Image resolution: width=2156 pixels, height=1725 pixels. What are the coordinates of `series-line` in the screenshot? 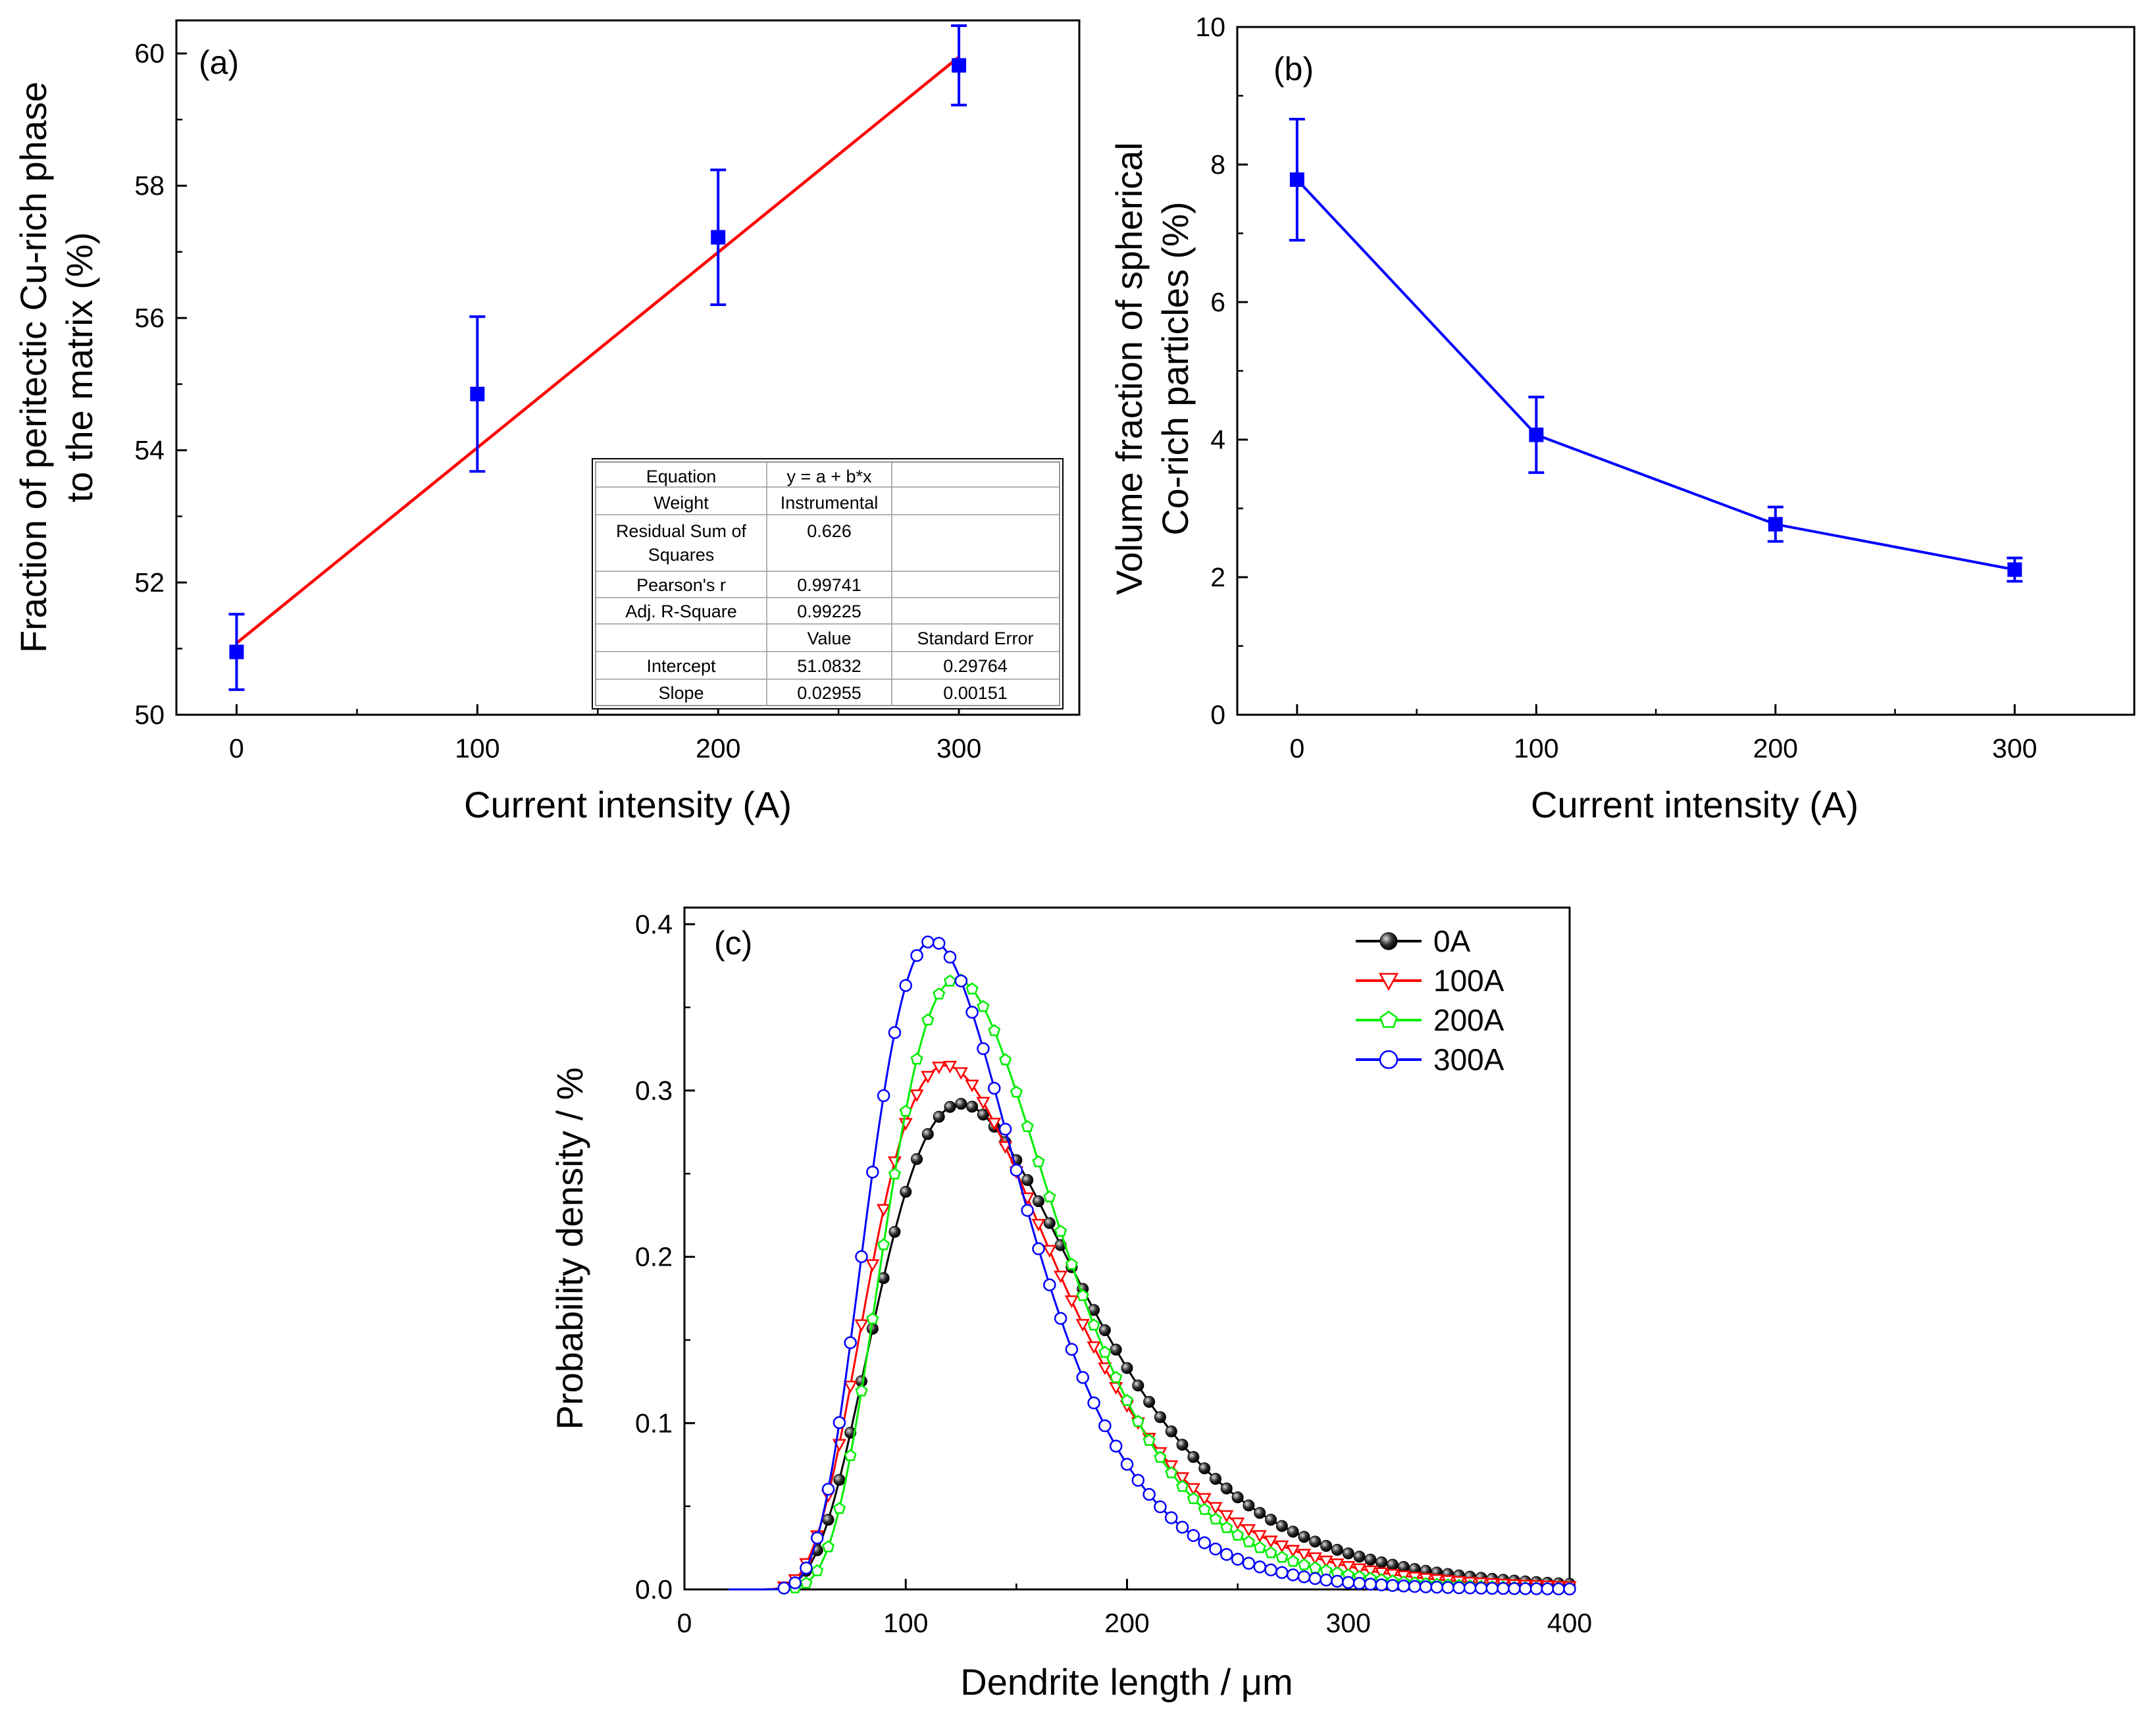 It's located at (1655, 374).